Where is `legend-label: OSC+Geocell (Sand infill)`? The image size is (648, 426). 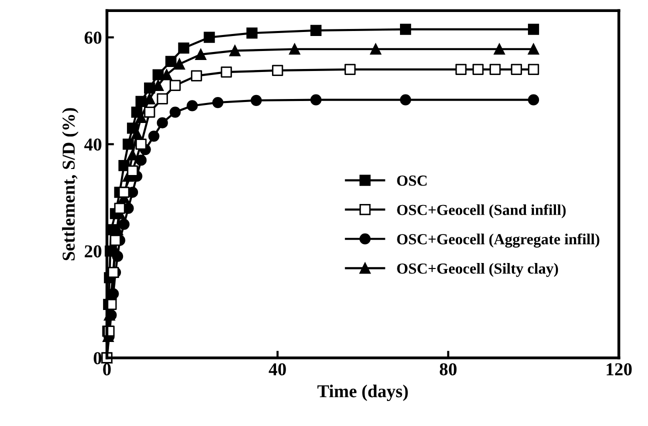
legend-label: OSC+Geocell (Sand infill) is located at coordinates (481, 211).